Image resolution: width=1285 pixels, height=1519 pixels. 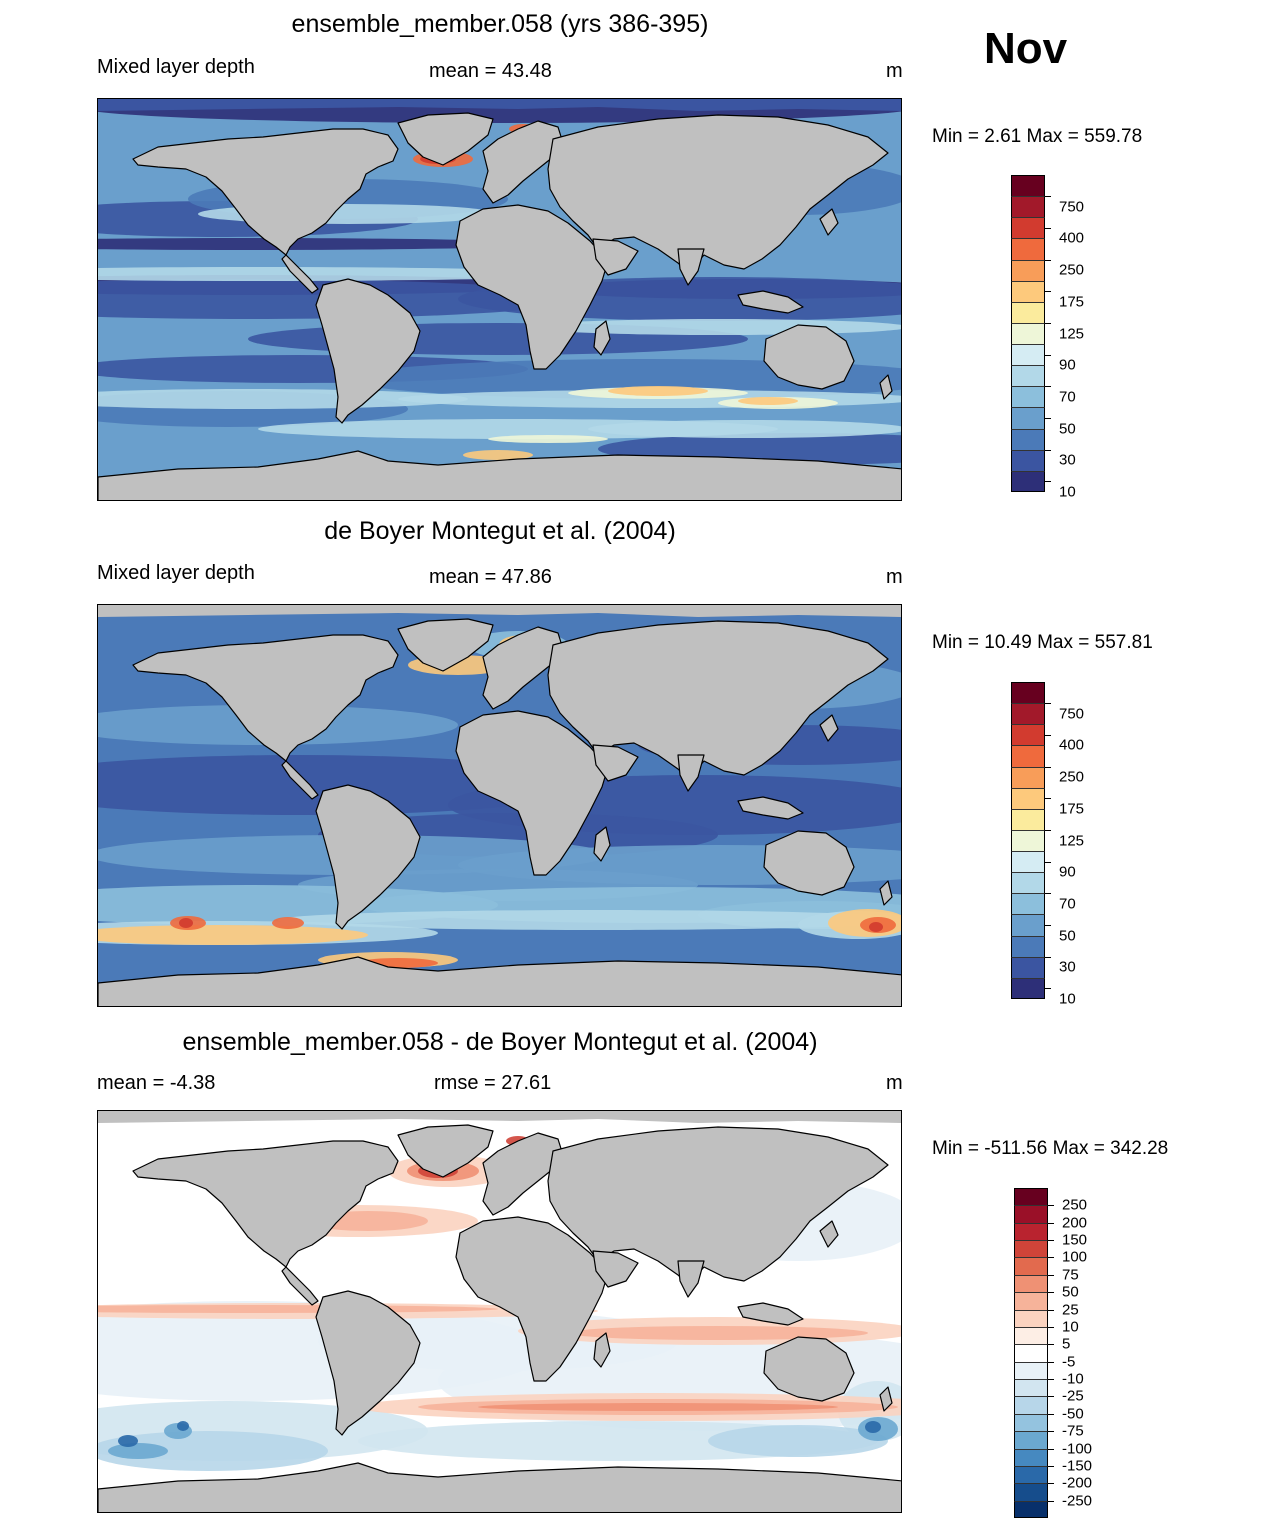 I want to click on colorbar-label: -200, so click(x=1077, y=1483).